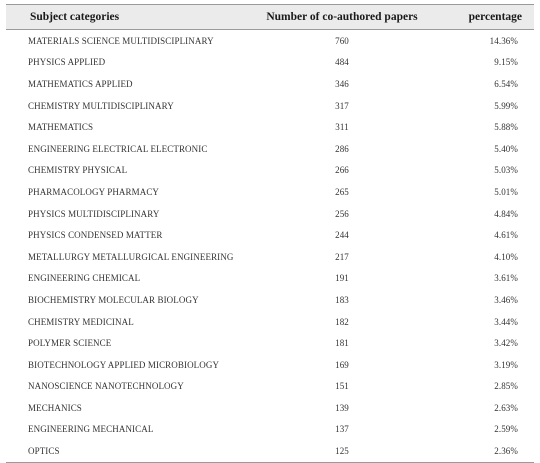 This screenshot has height=463, width=540. Describe the element at coordinates (342, 148) in the screenshot. I see `count-cell: 286` at that location.